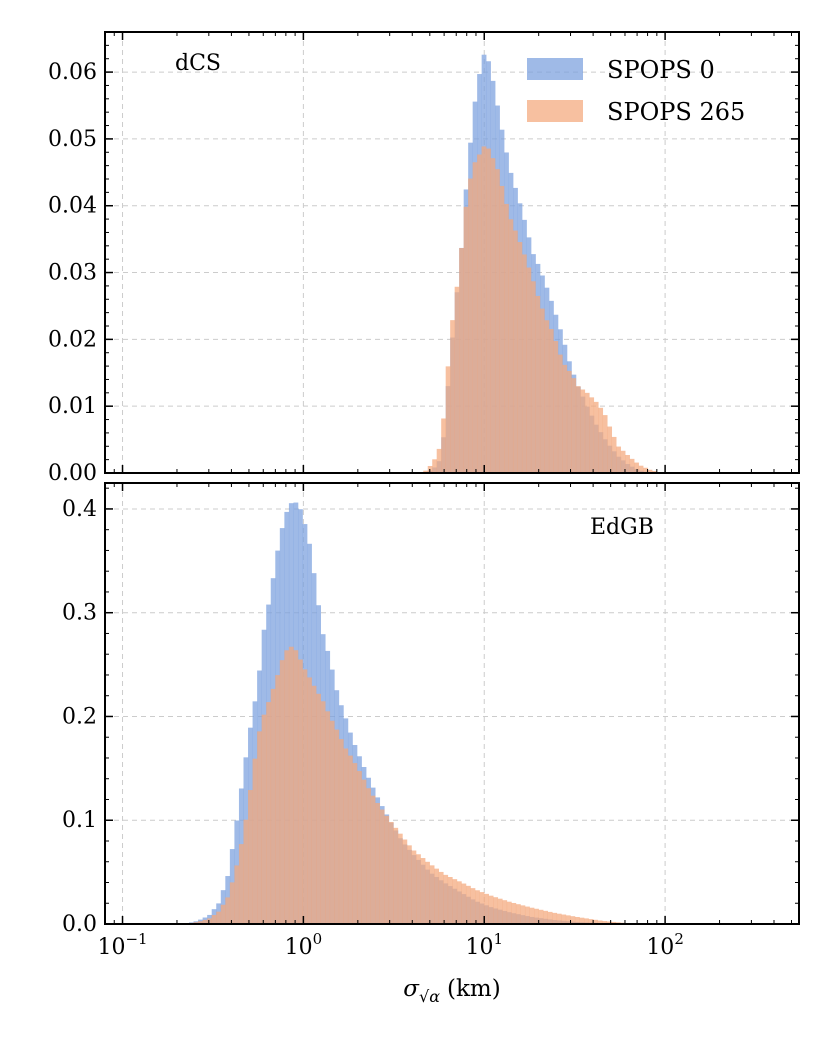 The width and height of the screenshot is (830, 1038). What do you see at coordinates (122, 945) in the screenshot?
I see `x-tick-label: 10⁻¹` at bounding box center [122, 945].